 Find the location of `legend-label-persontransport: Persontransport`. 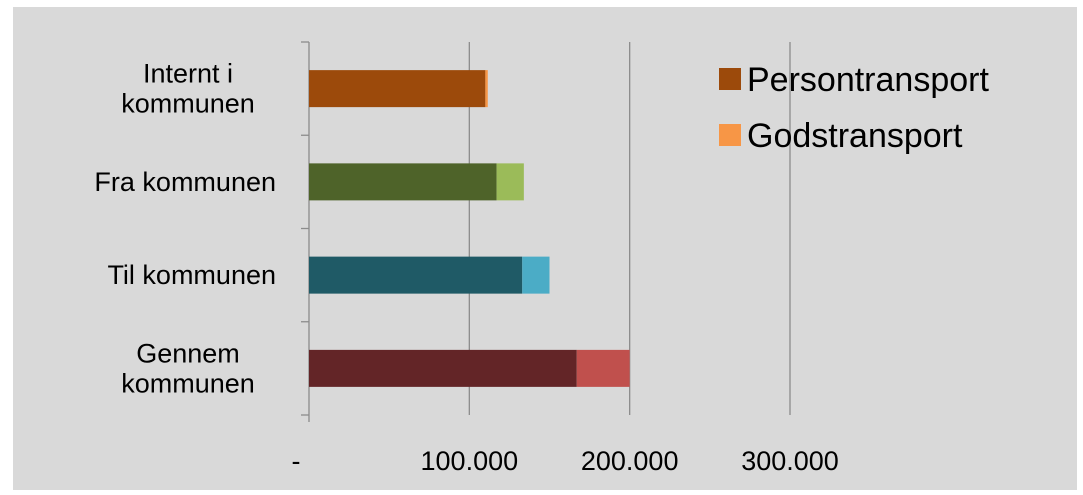

legend-label-persontransport: Persontransport is located at coordinates (868, 80).